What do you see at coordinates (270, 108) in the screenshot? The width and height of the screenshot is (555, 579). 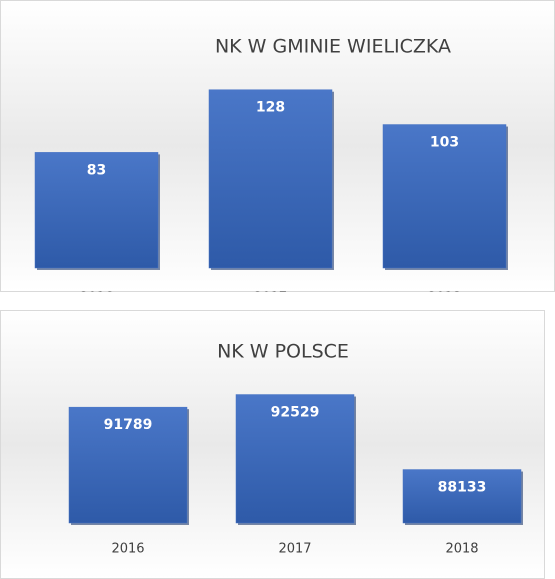 I see `value-label: 128` at bounding box center [270, 108].